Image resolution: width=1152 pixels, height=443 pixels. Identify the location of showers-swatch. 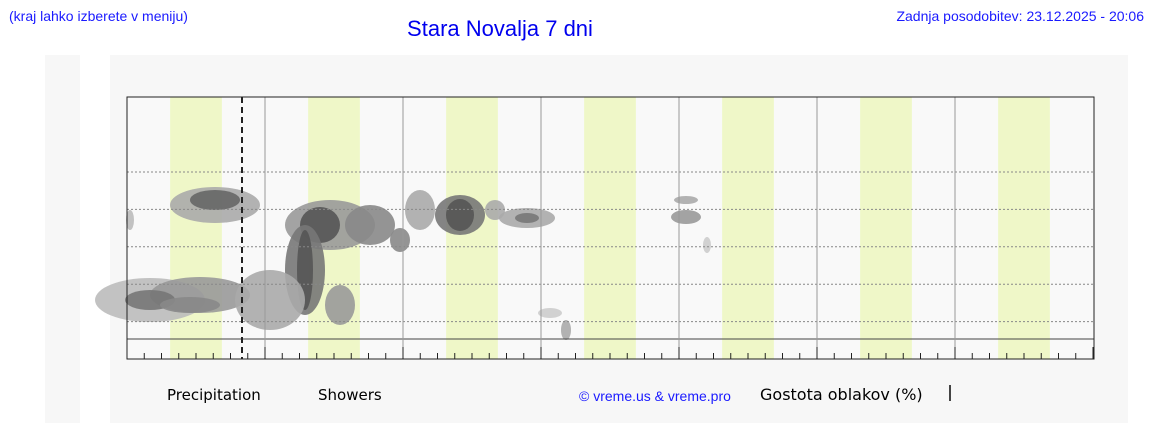
(294, 395).